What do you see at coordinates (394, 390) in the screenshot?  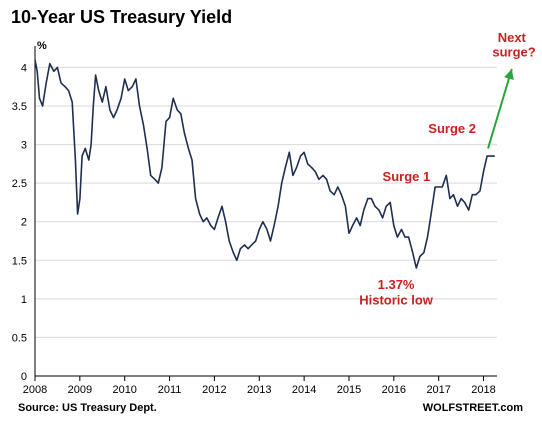 I see `x-tick-label: 2016` at bounding box center [394, 390].